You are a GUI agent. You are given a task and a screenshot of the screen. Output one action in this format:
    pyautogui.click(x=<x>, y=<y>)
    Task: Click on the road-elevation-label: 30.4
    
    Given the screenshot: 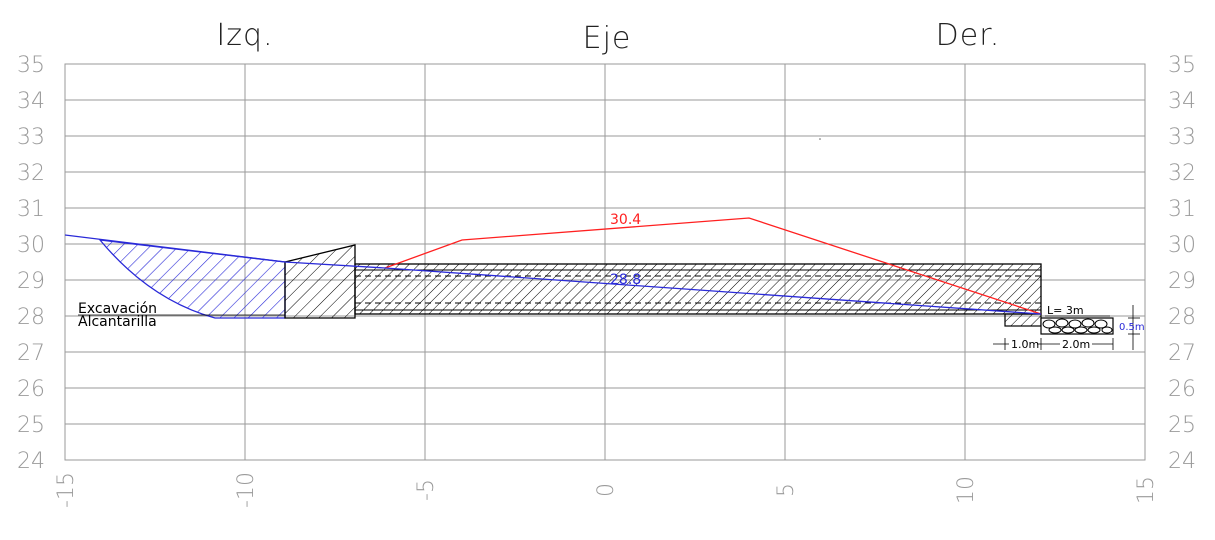 What is the action you would take?
    pyautogui.click(x=625, y=220)
    